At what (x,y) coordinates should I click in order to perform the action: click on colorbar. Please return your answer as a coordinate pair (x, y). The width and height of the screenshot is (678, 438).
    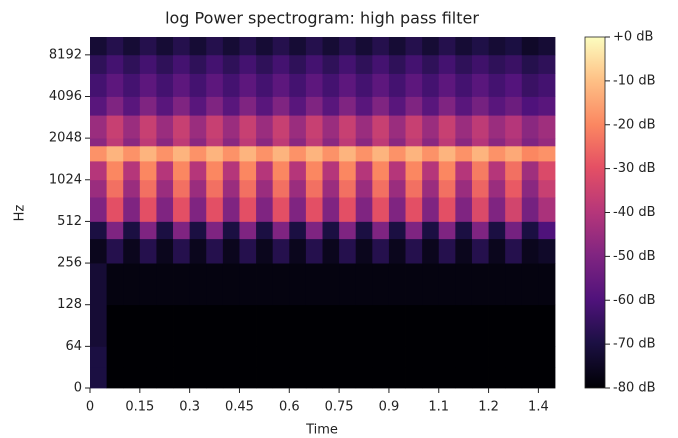
    Looking at the image, I should click on (595, 212).